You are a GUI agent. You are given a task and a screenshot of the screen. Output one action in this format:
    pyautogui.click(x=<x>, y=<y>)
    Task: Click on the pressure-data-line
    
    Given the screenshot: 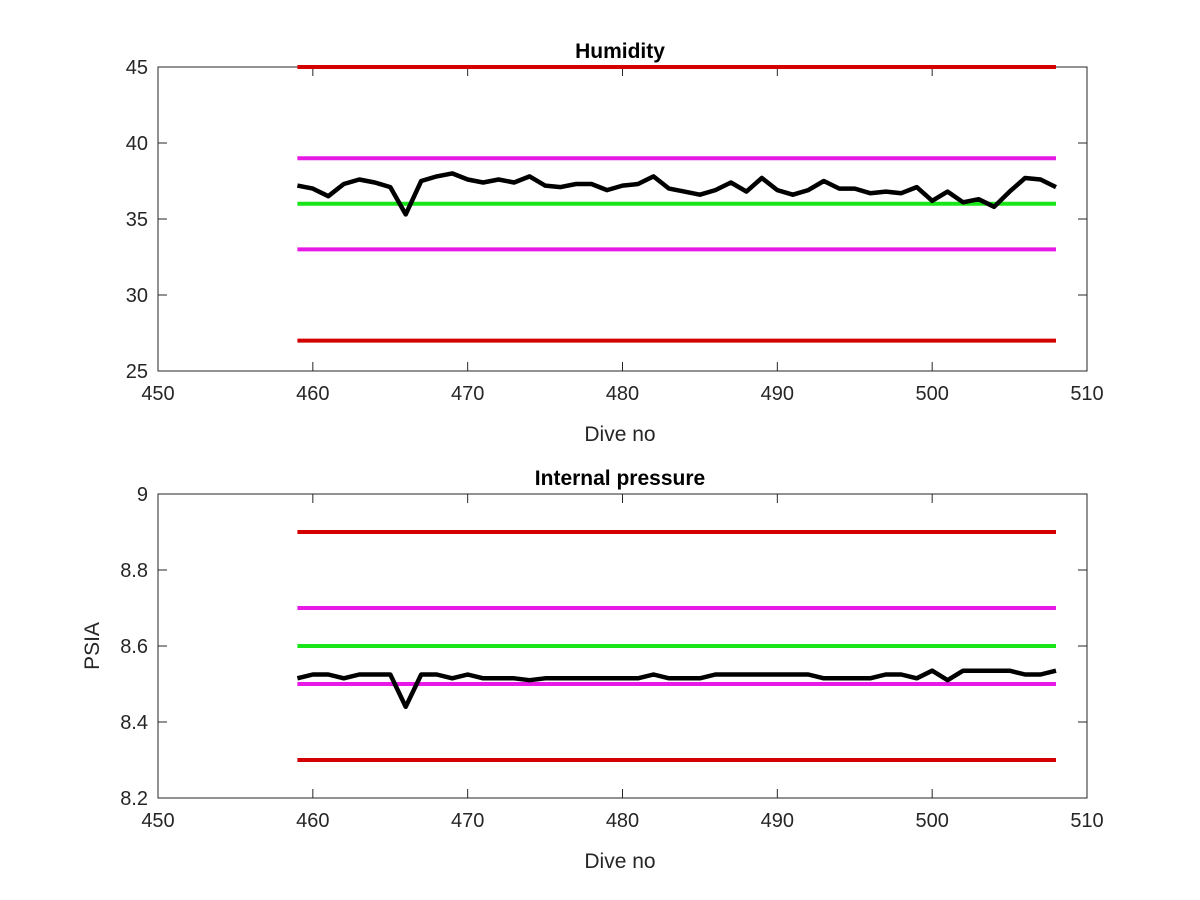 What is the action you would take?
    pyautogui.click(x=676, y=689)
    